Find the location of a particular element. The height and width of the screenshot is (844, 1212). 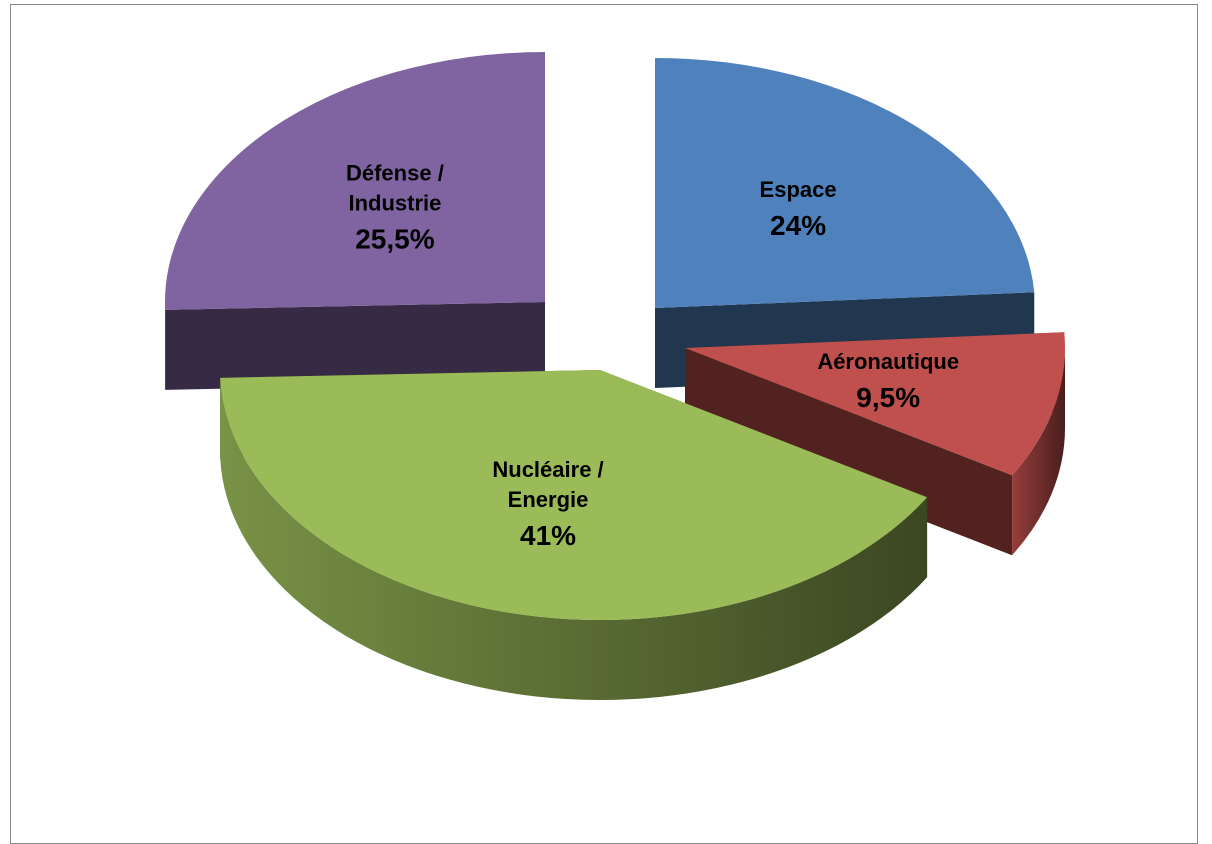

slice-label-name: Aéronautique is located at coordinates (888, 361).